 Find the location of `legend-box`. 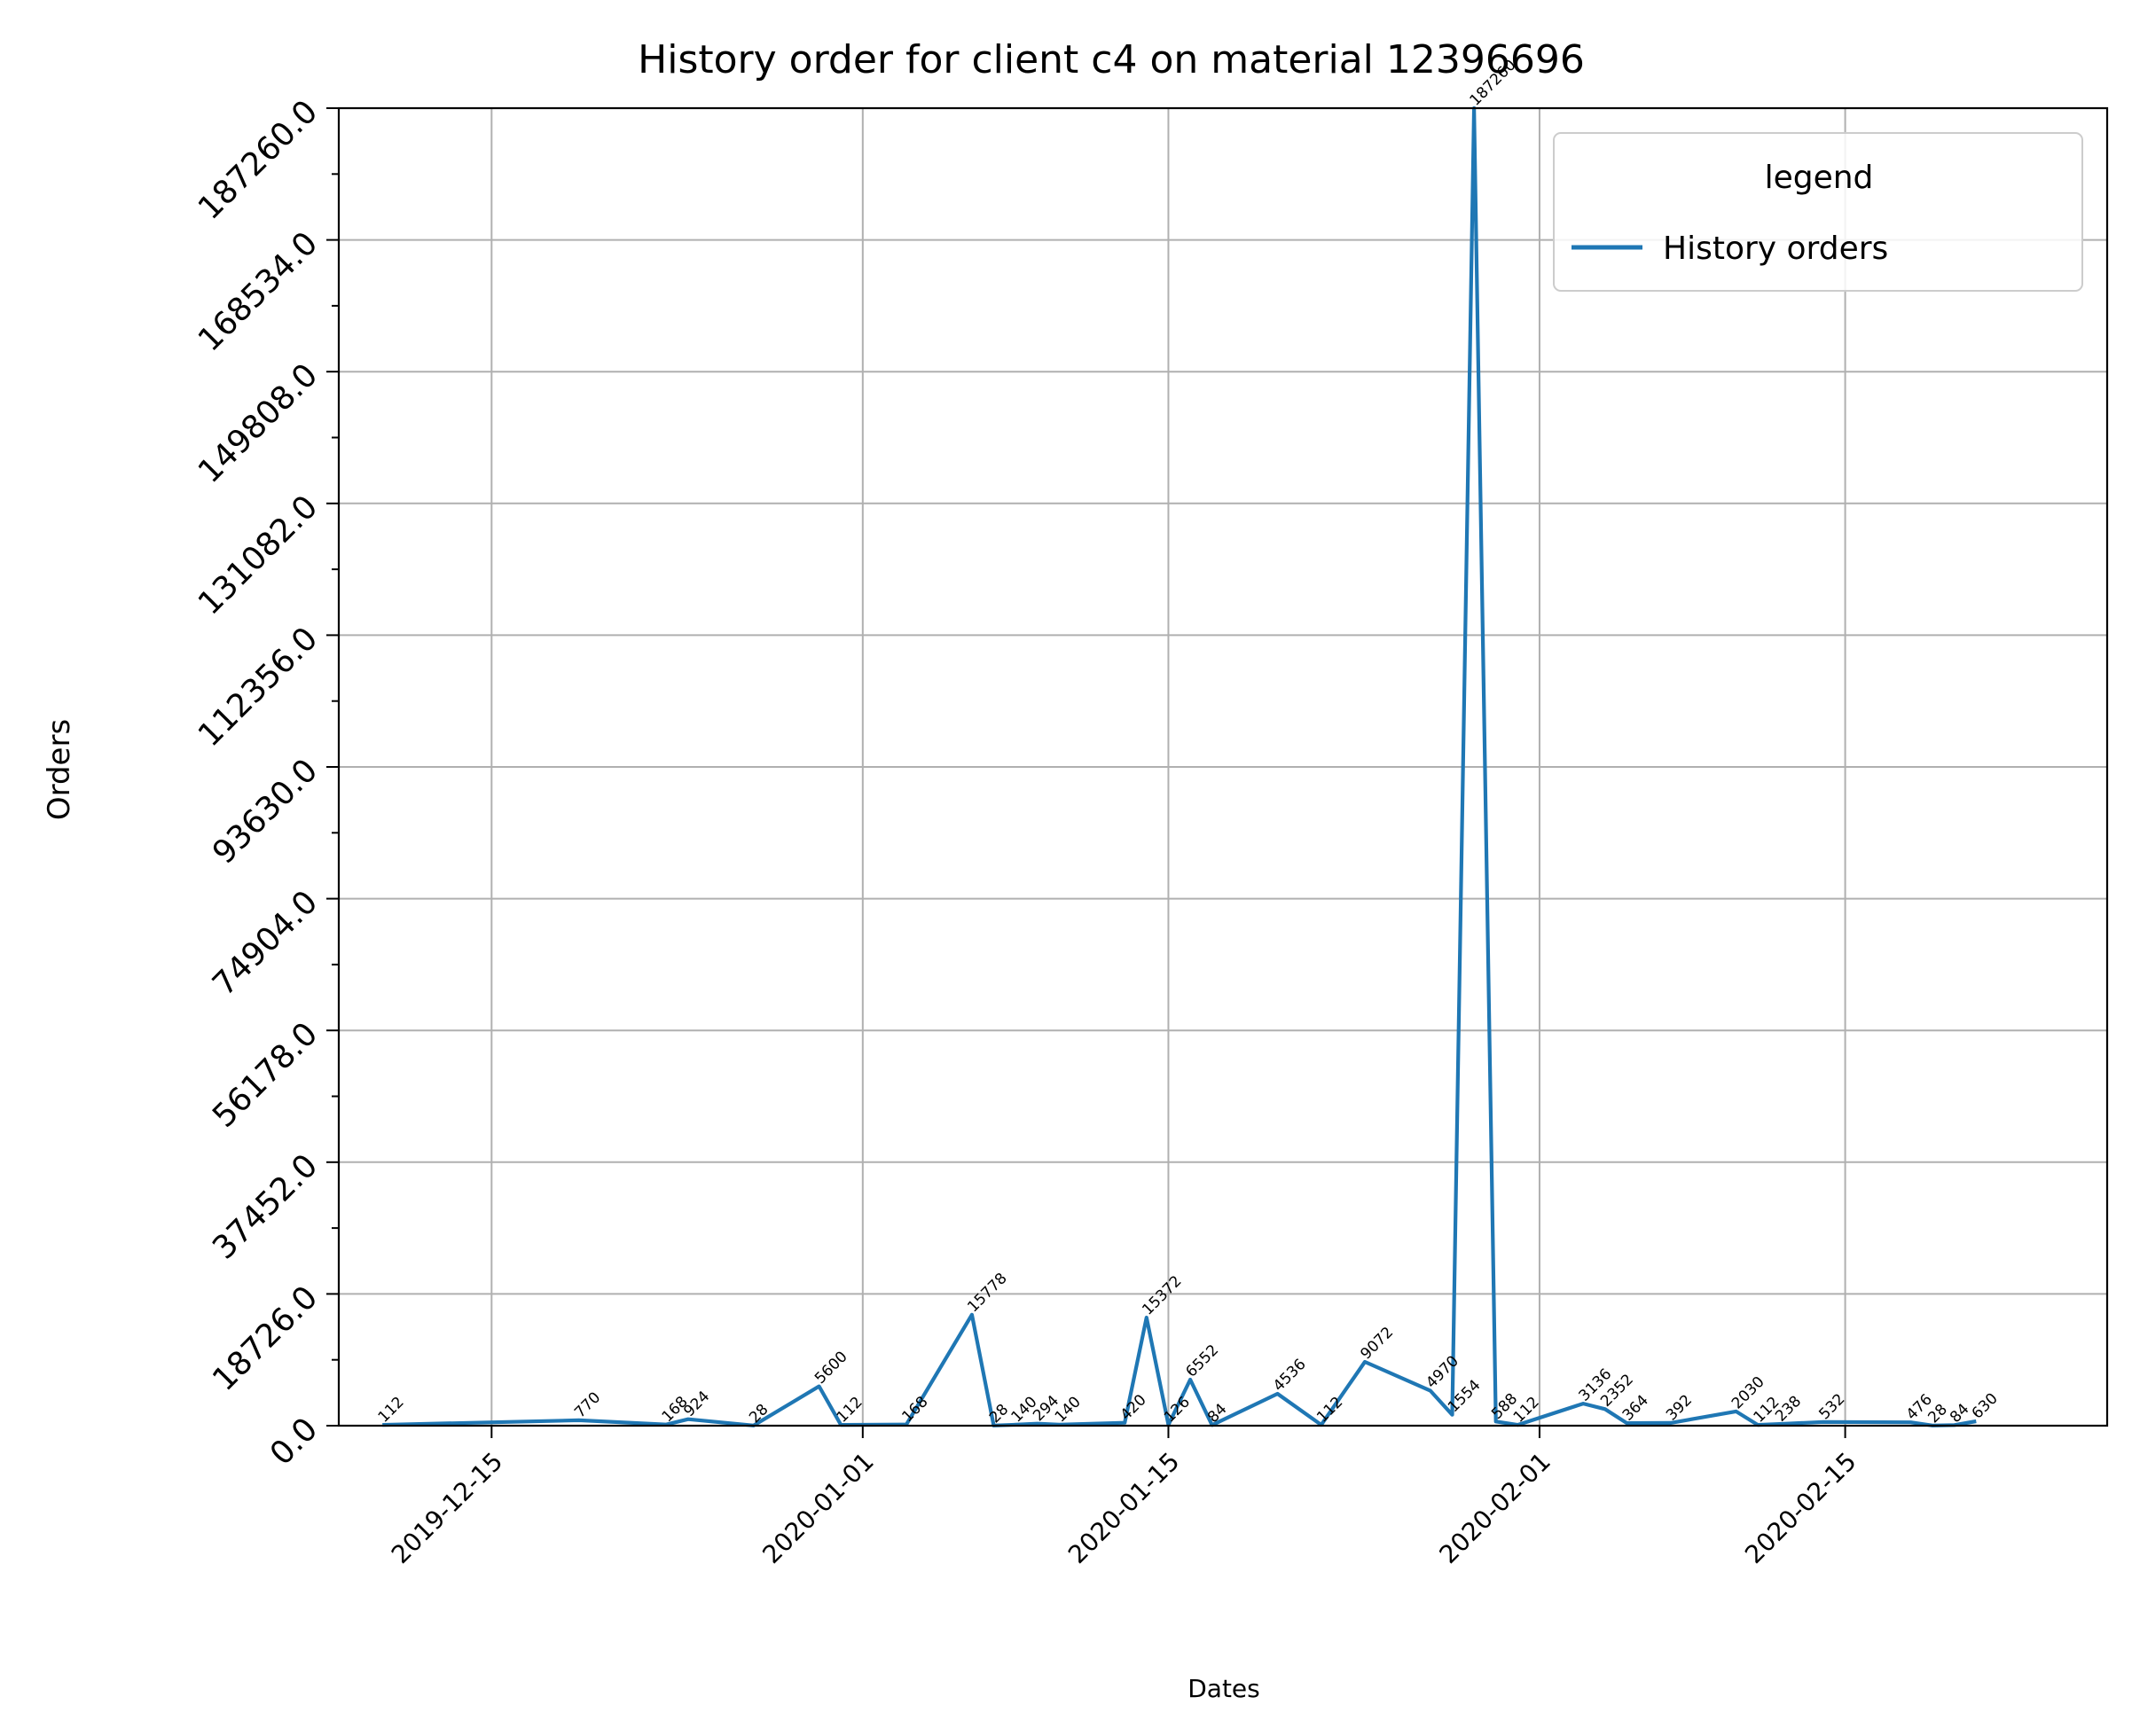

legend-box is located at coordinates (1818, 212).